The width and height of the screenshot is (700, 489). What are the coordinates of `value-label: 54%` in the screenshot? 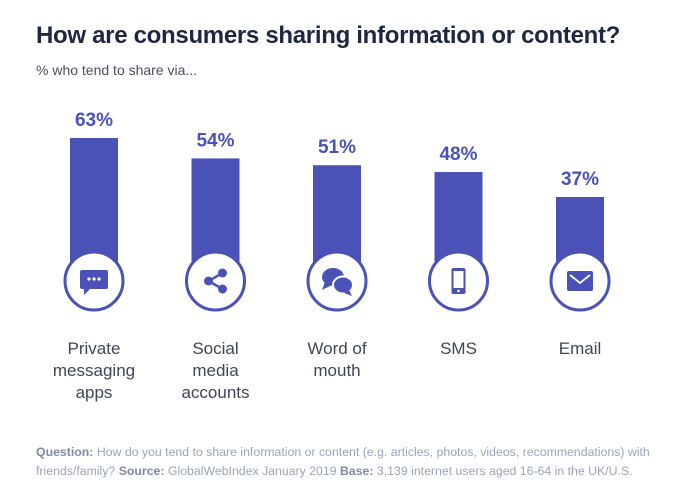 It's located at (215, 140).